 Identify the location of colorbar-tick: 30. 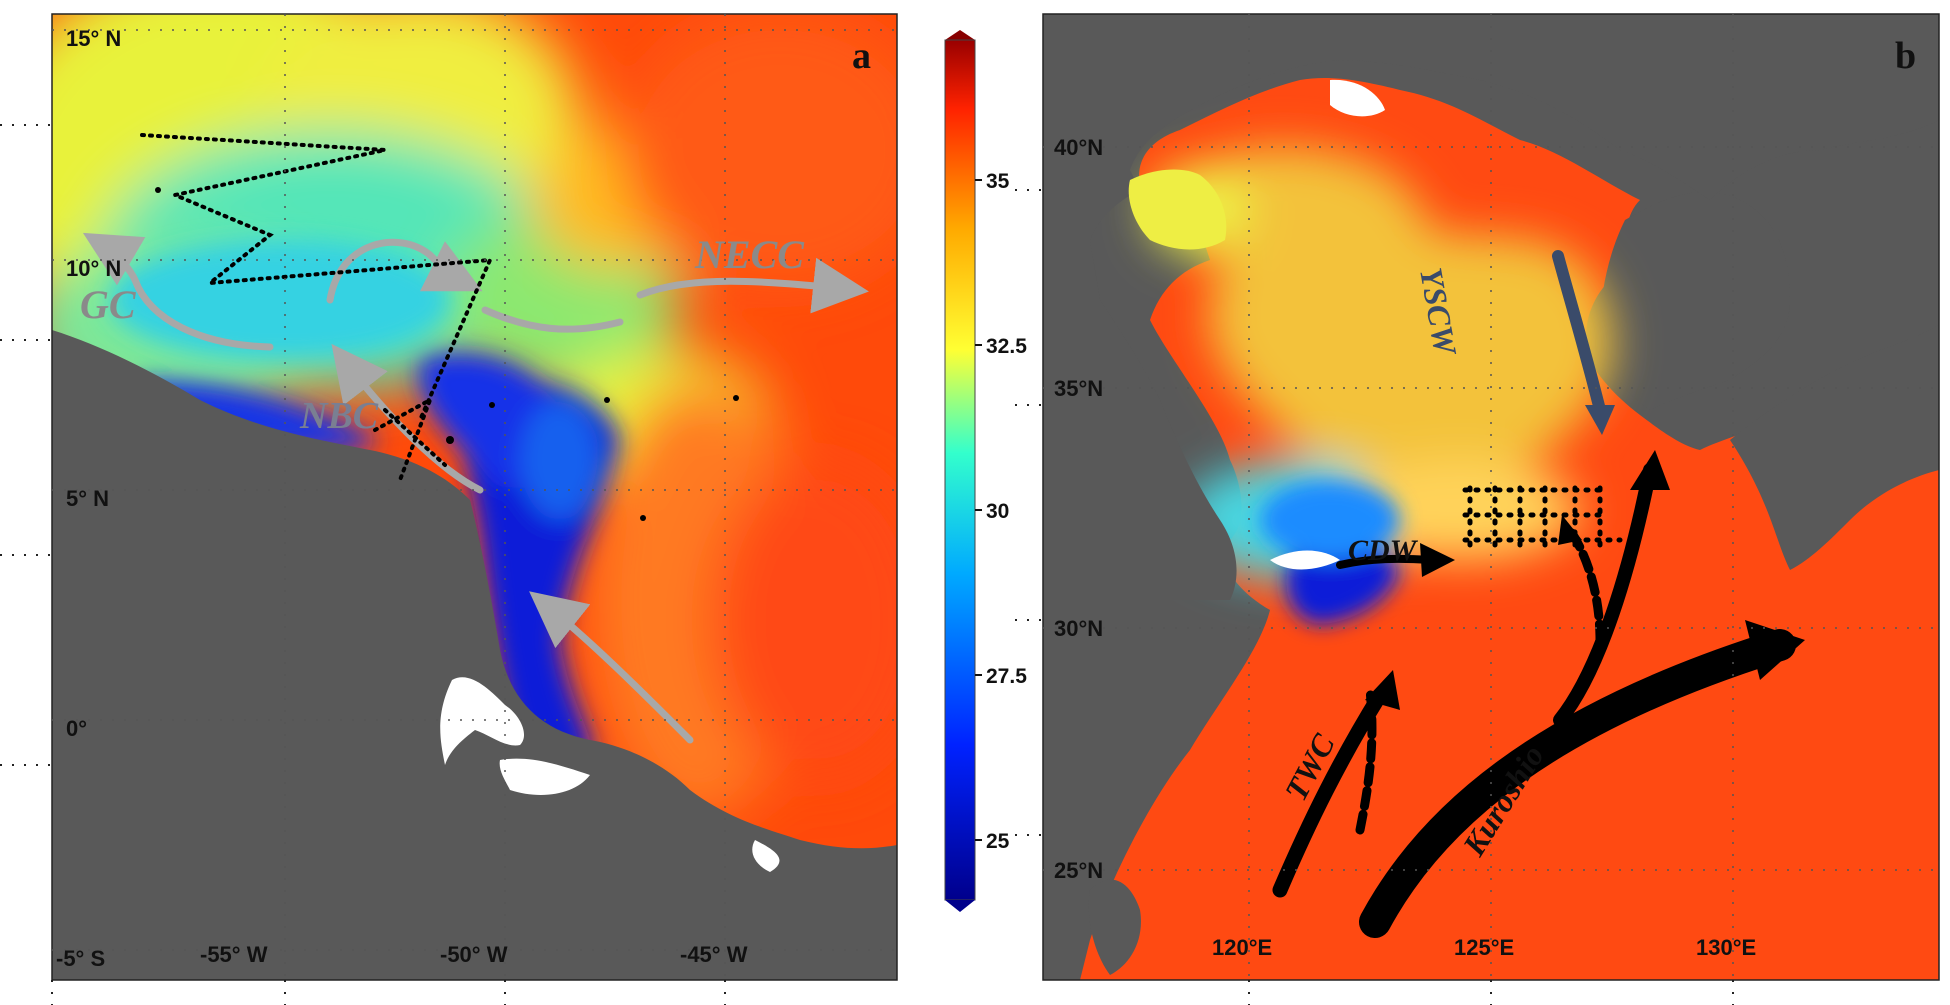
(997, 511).